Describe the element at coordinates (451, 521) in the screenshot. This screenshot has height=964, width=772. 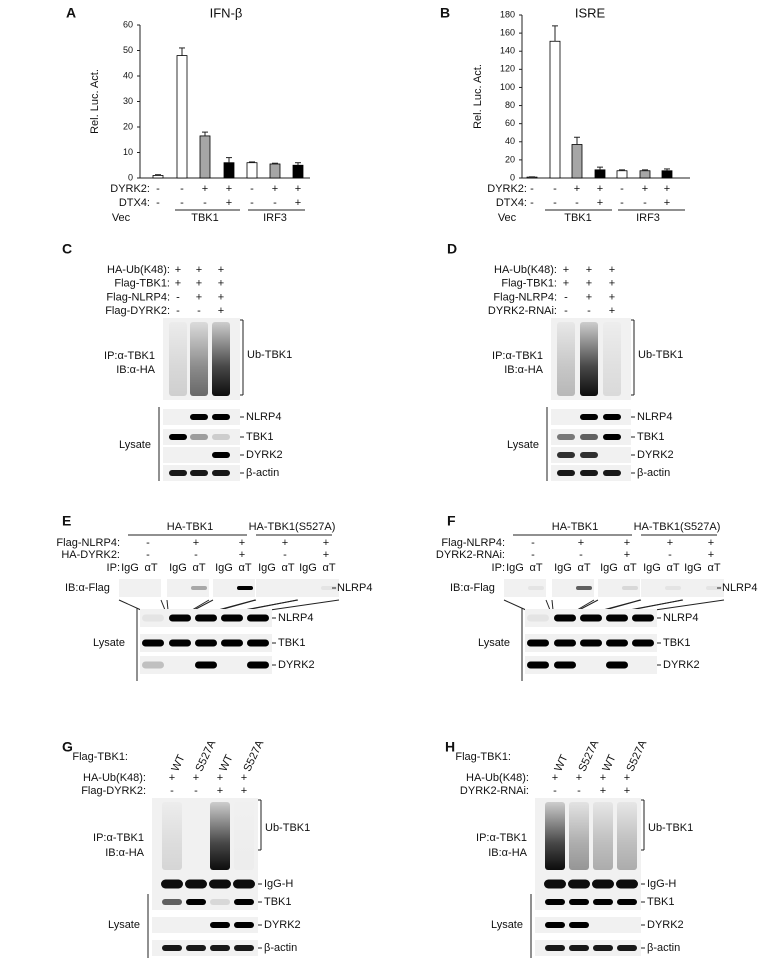
I see `panel-label: F` at that location.